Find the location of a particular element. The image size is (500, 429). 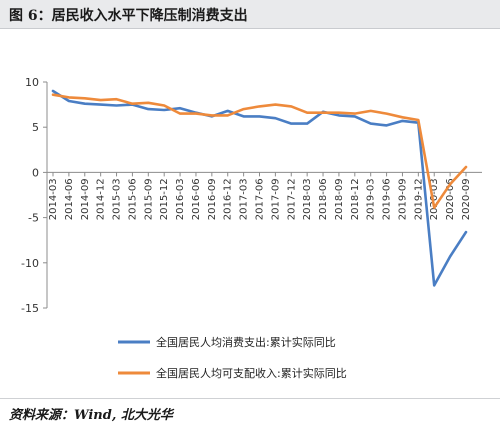

y-tick-label-1: 5 is located at coordinates (35, 127).